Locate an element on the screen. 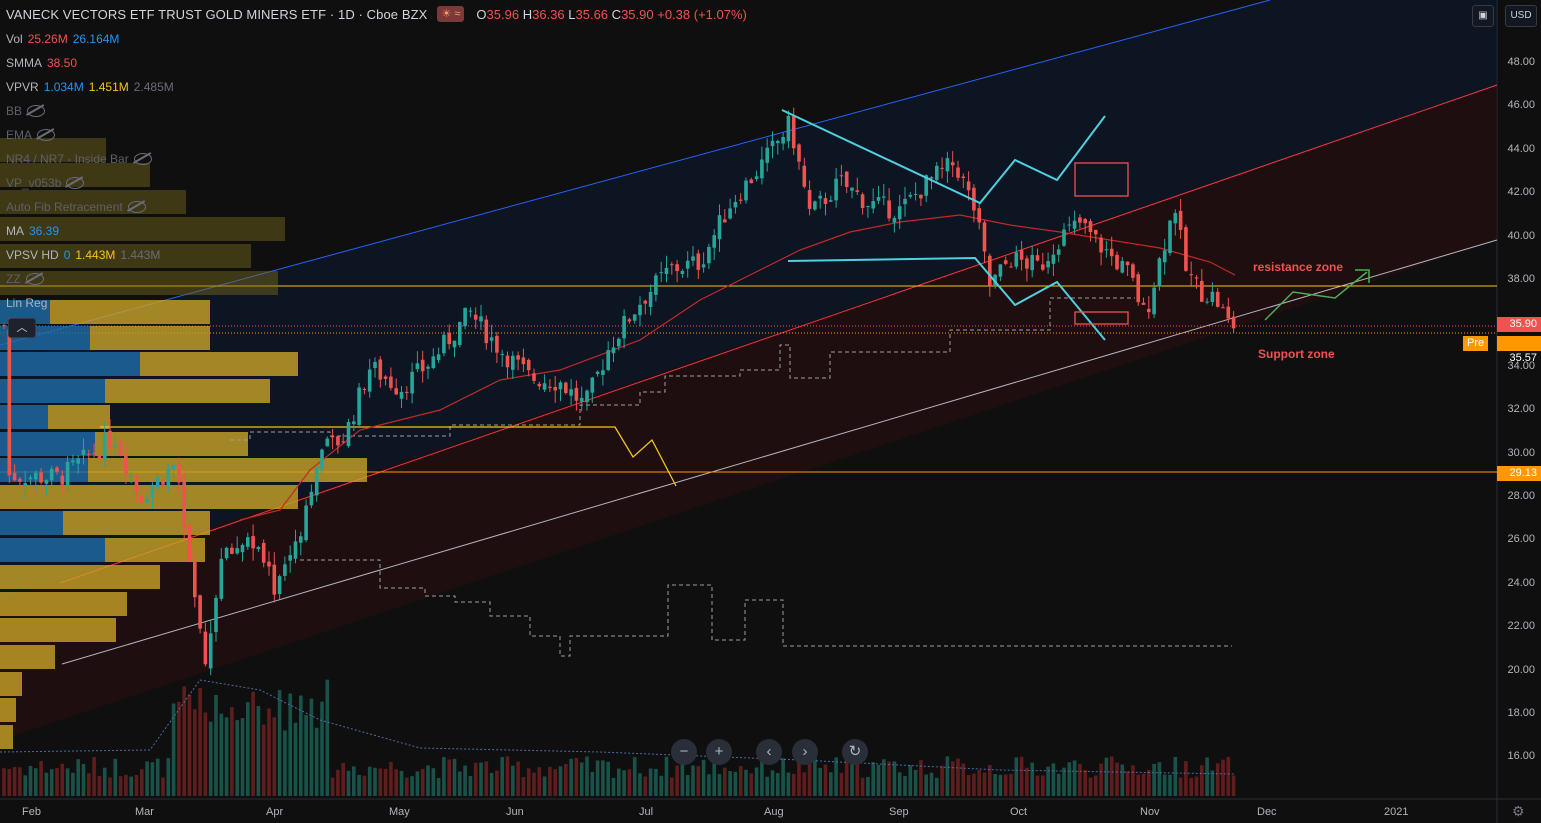 Image resolution: width=1541 pixels, height=823 pixels. indicator-zz: ZZ is located at coordinates (25, 279).